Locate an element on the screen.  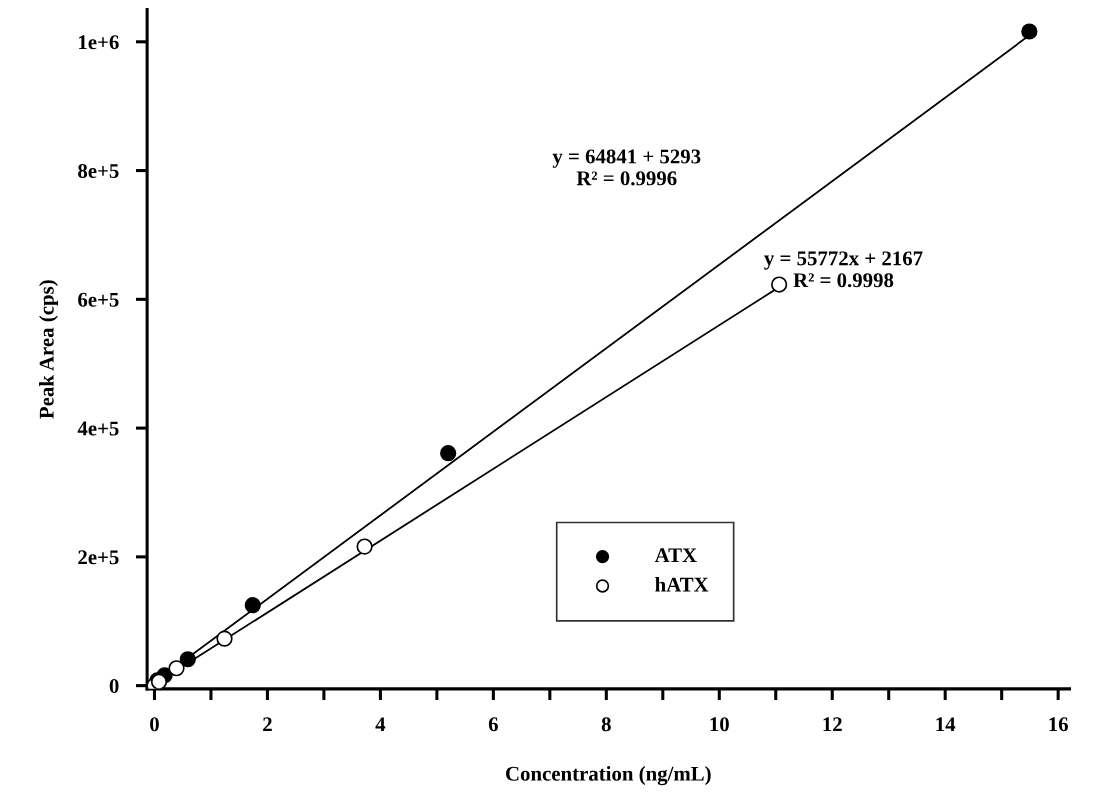
x-axis-title: Concentration (ng/mL) is located at coordinates (608, 776).